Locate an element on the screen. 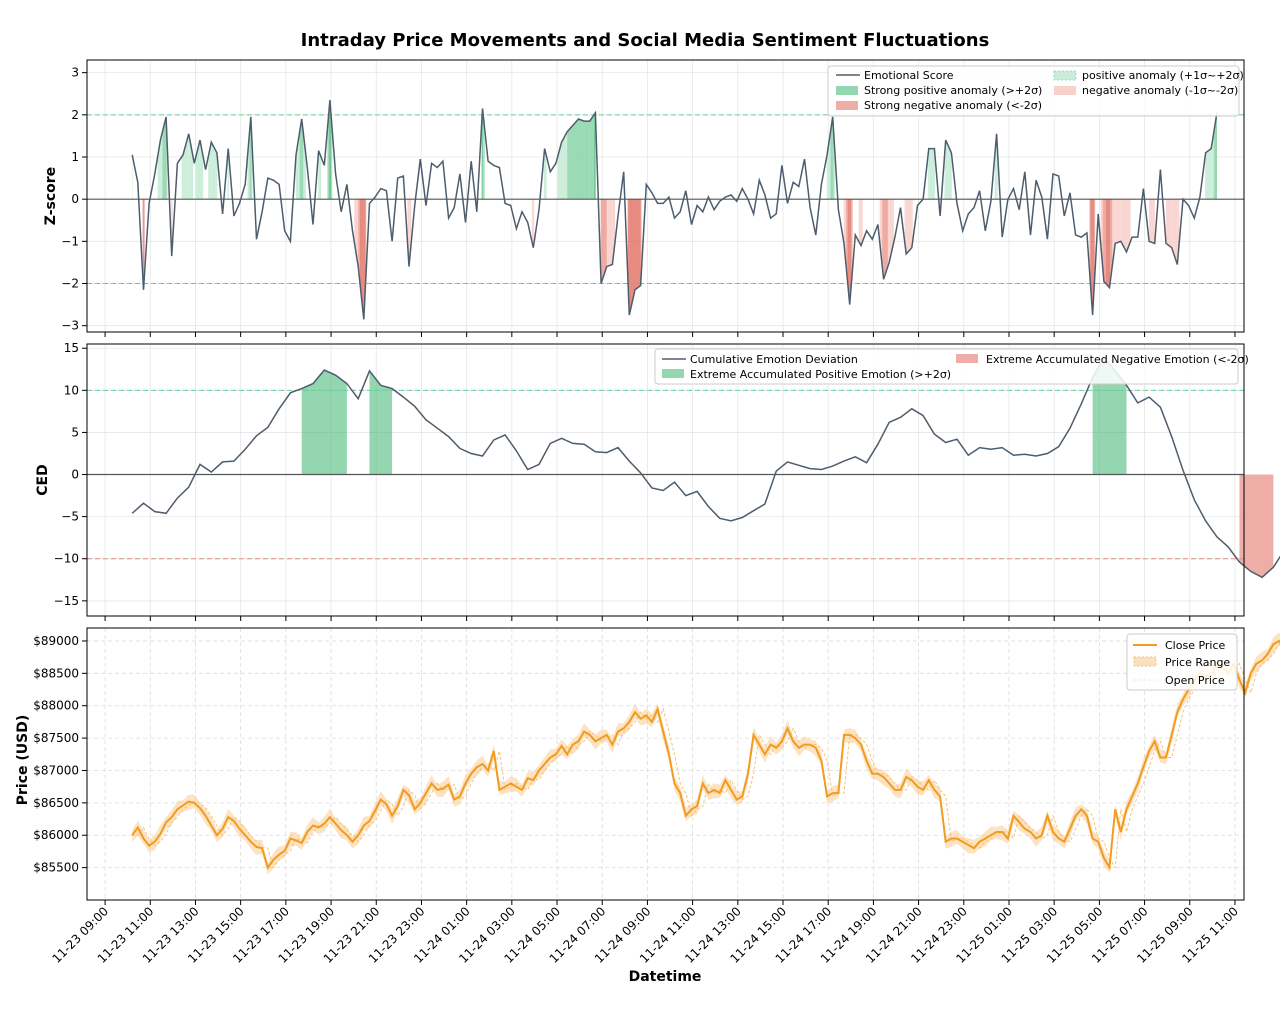 Image resolution: width=1280 pixels, height=1022 pixels. price-legend-box is located at coordinates (1182, 662).